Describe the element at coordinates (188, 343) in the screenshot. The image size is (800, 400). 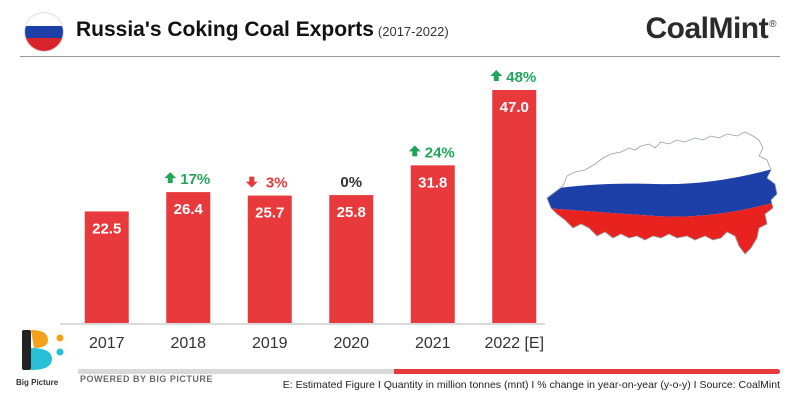
I see `x-tick-label: 2018` at that location.